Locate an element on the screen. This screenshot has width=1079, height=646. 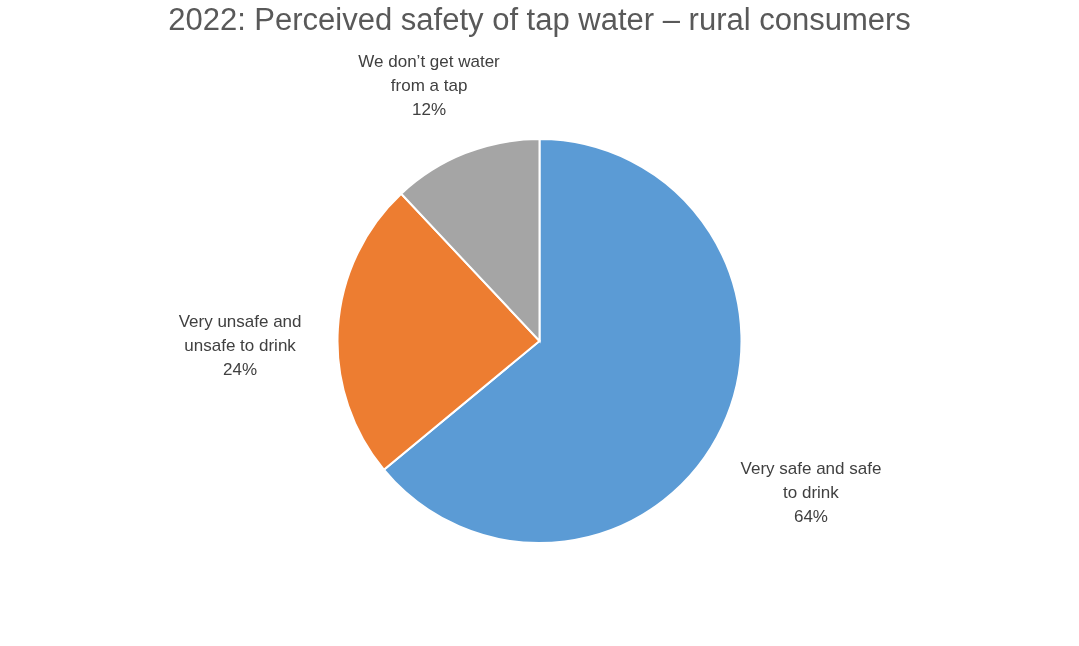
slice-label: Very safe and safe to drink is located at coordinates (811, 480).